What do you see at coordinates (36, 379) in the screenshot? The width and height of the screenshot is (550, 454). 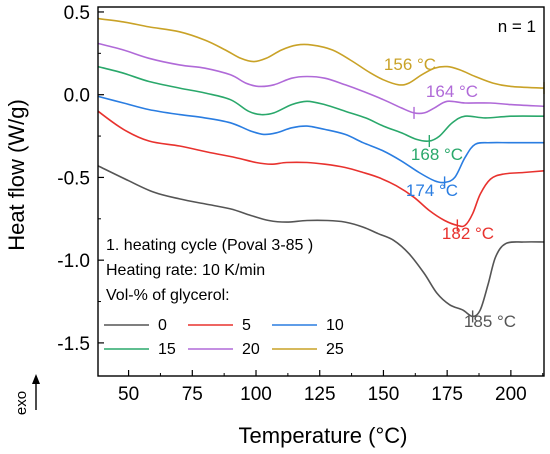 I see `exo-arrowhead-icon` at bounding box center [36, 379].